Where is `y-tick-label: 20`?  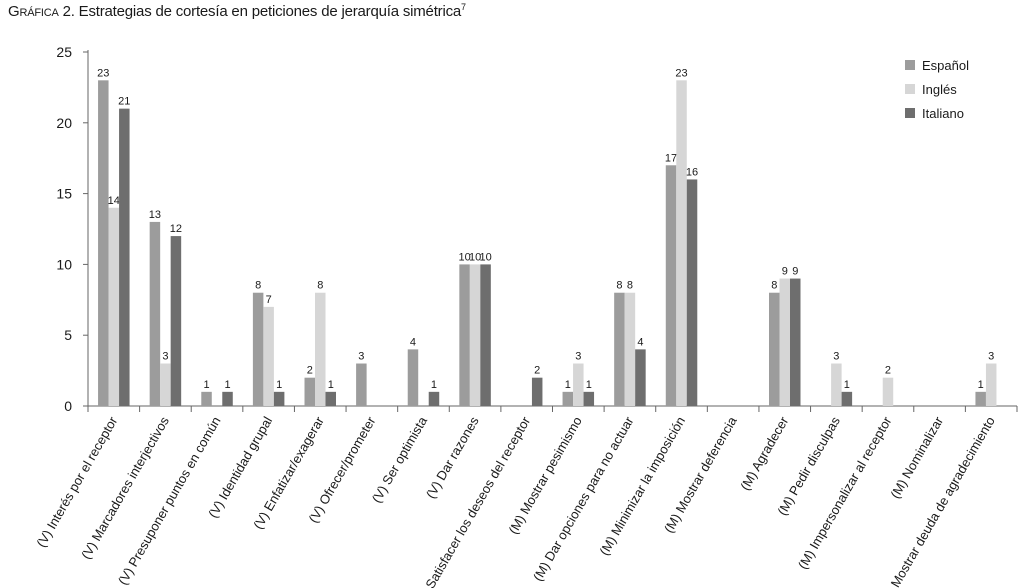 y-tick-label: 20 is located at coordinates (64, 123).